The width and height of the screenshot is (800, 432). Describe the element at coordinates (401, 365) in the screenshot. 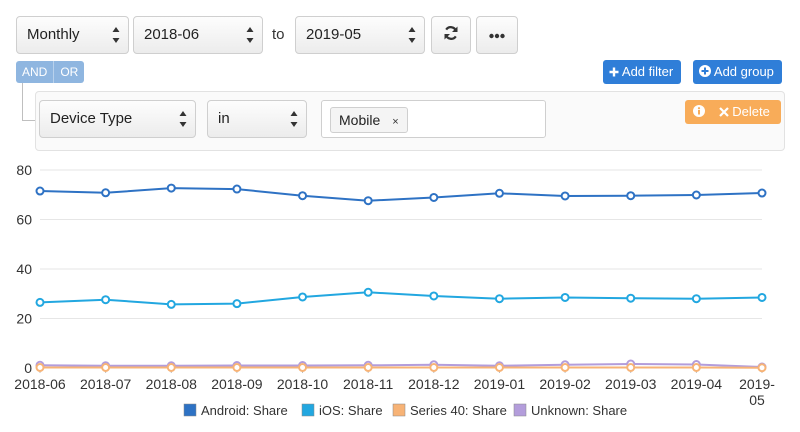

I see `series-line-unknown-share` at that location.